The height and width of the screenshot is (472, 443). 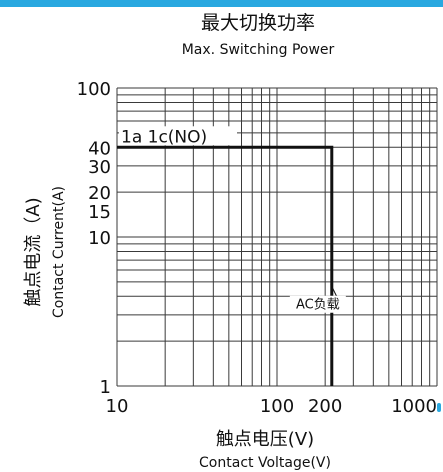 I want to click on x-tick-label: 100, so click(x=277, y=406).